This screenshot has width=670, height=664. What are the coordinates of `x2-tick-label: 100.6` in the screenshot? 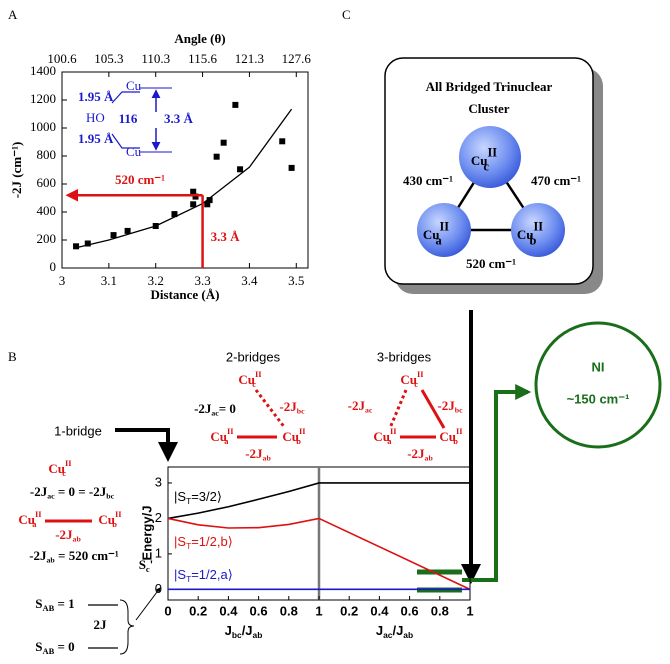 It's located at (62, 58).